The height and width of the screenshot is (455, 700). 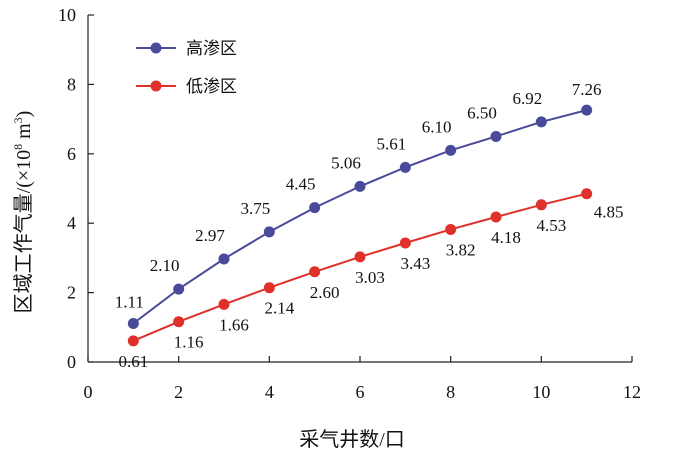 I want to click on x-tick-label: 2, so click(x=178, y=392).